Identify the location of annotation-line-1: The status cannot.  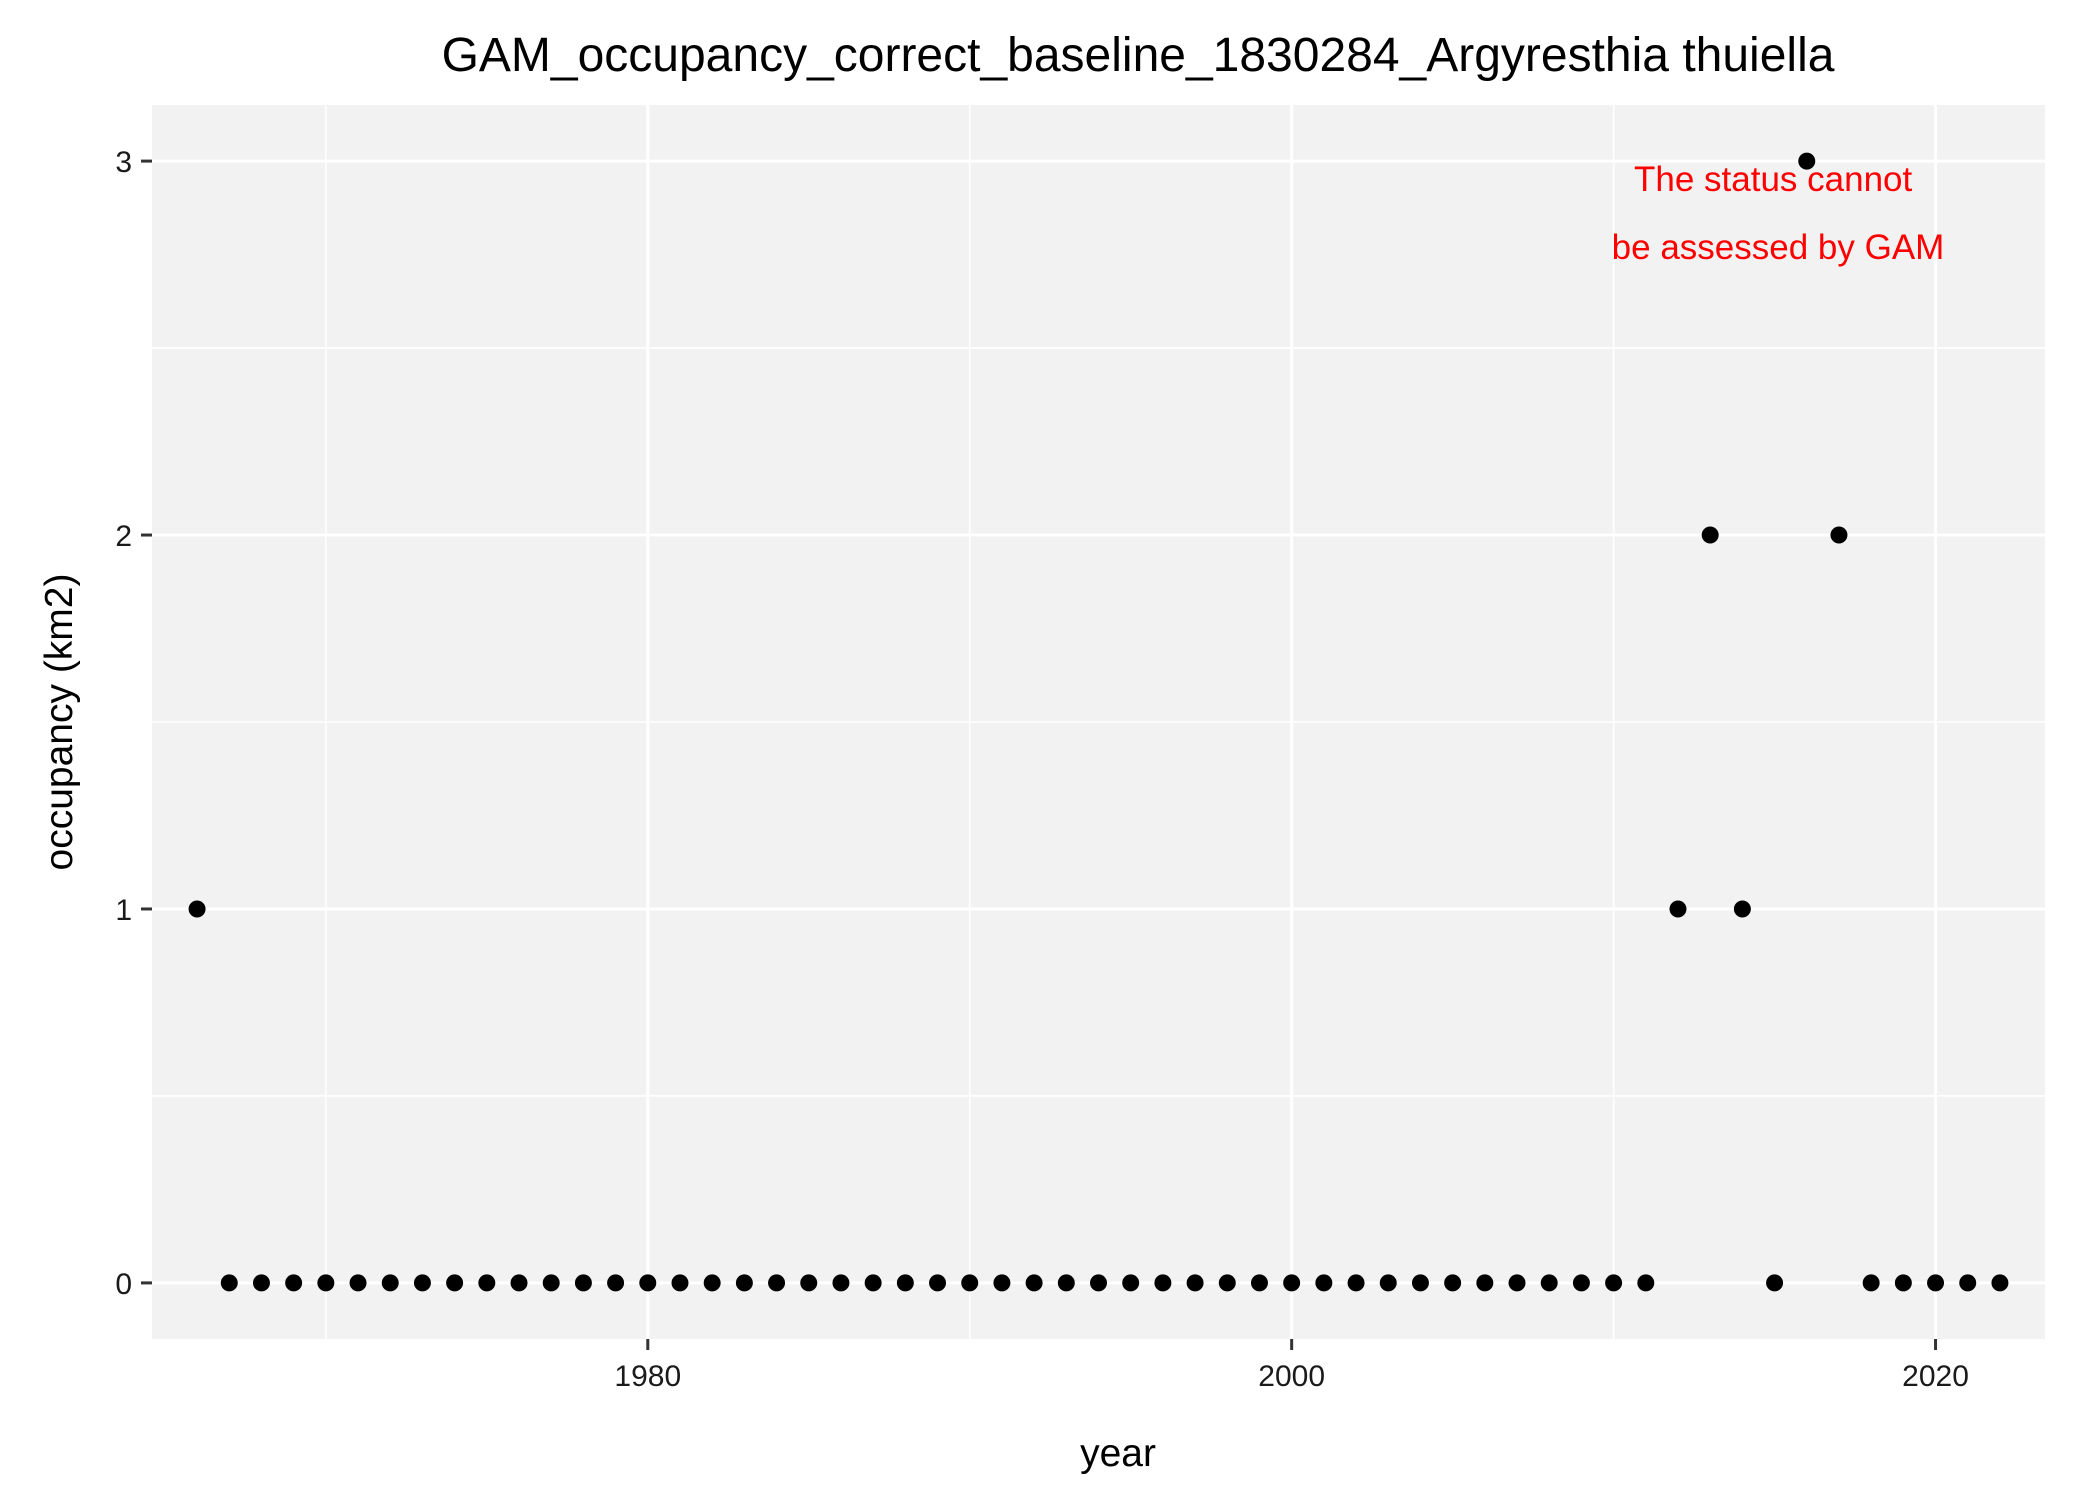
(1773, 179).